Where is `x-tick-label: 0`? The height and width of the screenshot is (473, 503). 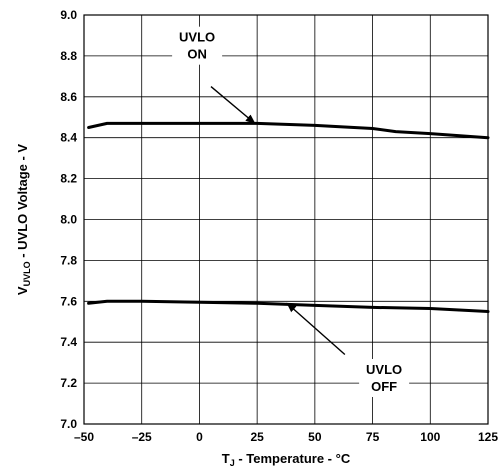
x-tick-label: 0 is located at coordinates (199, 437).